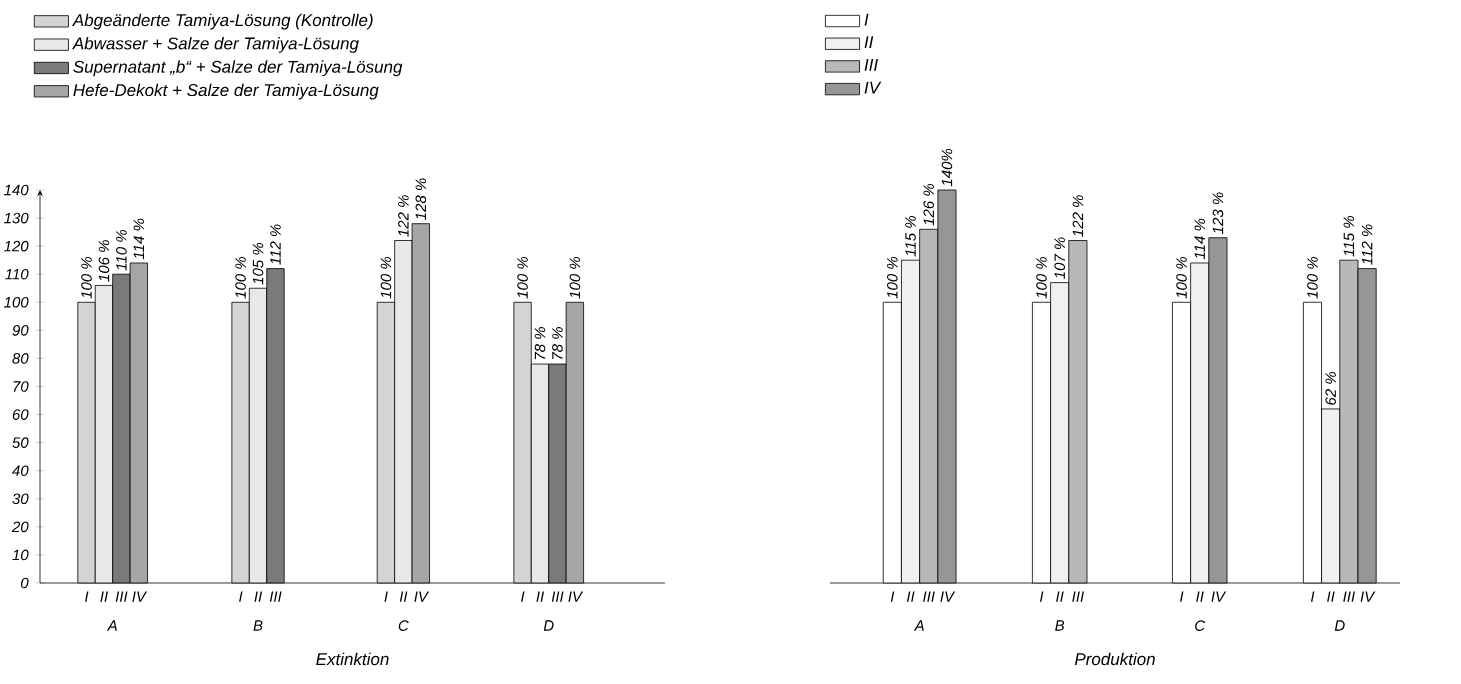 The image size is (1461, 684). Describe the element at coordinates (16, 190) in the screenshot. I see `y-tick-label: 140` at that location.